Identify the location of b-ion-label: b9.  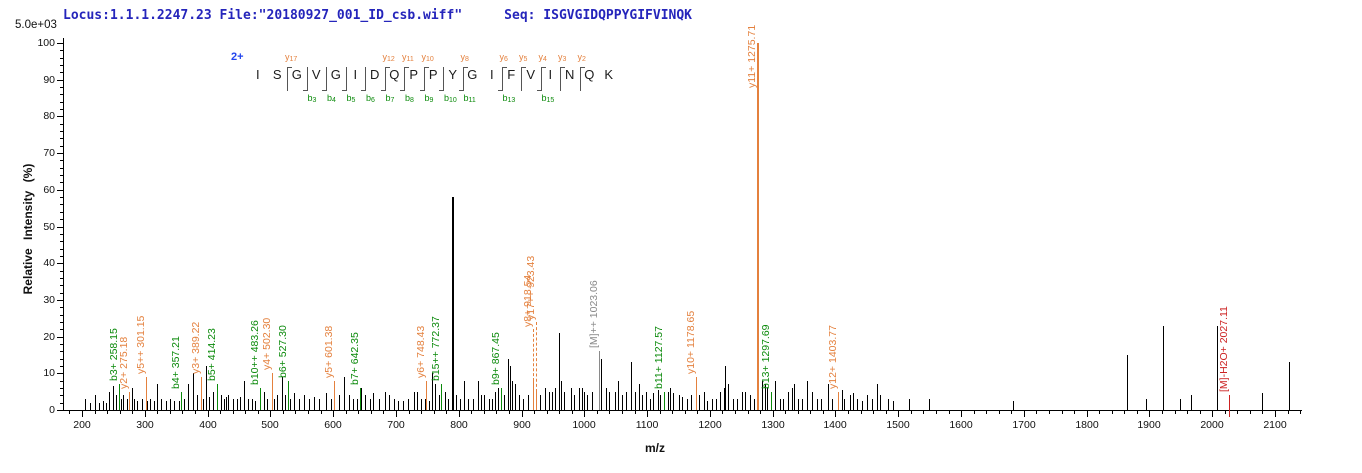
(429, 98).